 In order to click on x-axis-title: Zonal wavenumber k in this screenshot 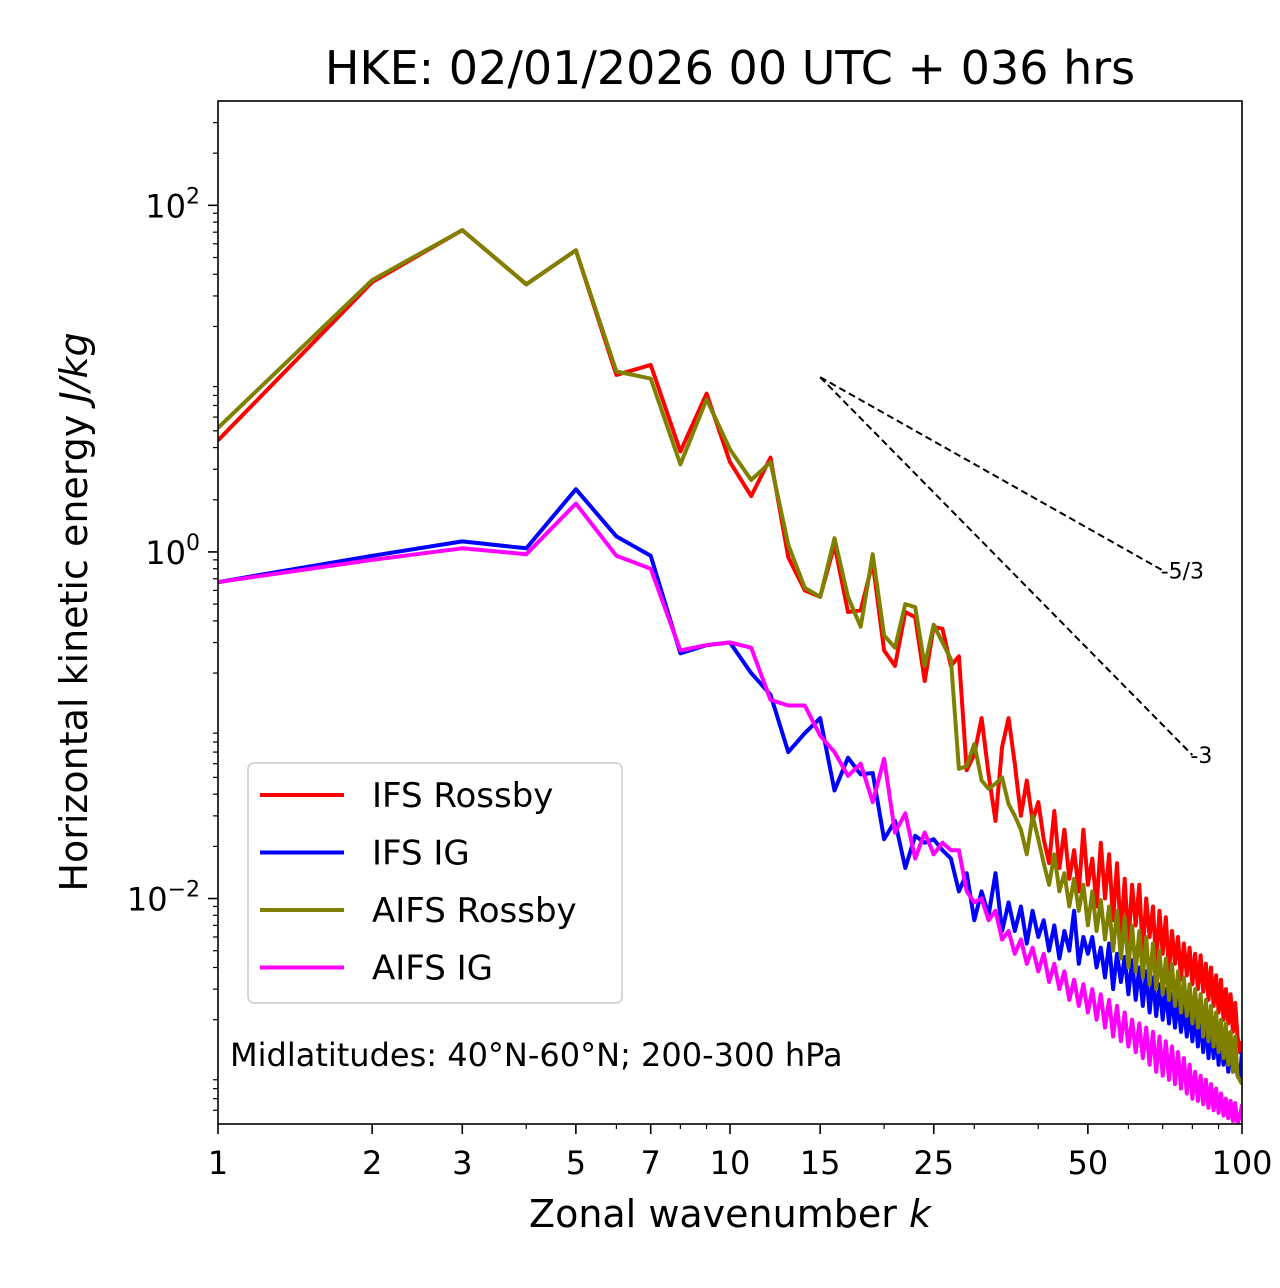, I will do `click(731, 1214)`.